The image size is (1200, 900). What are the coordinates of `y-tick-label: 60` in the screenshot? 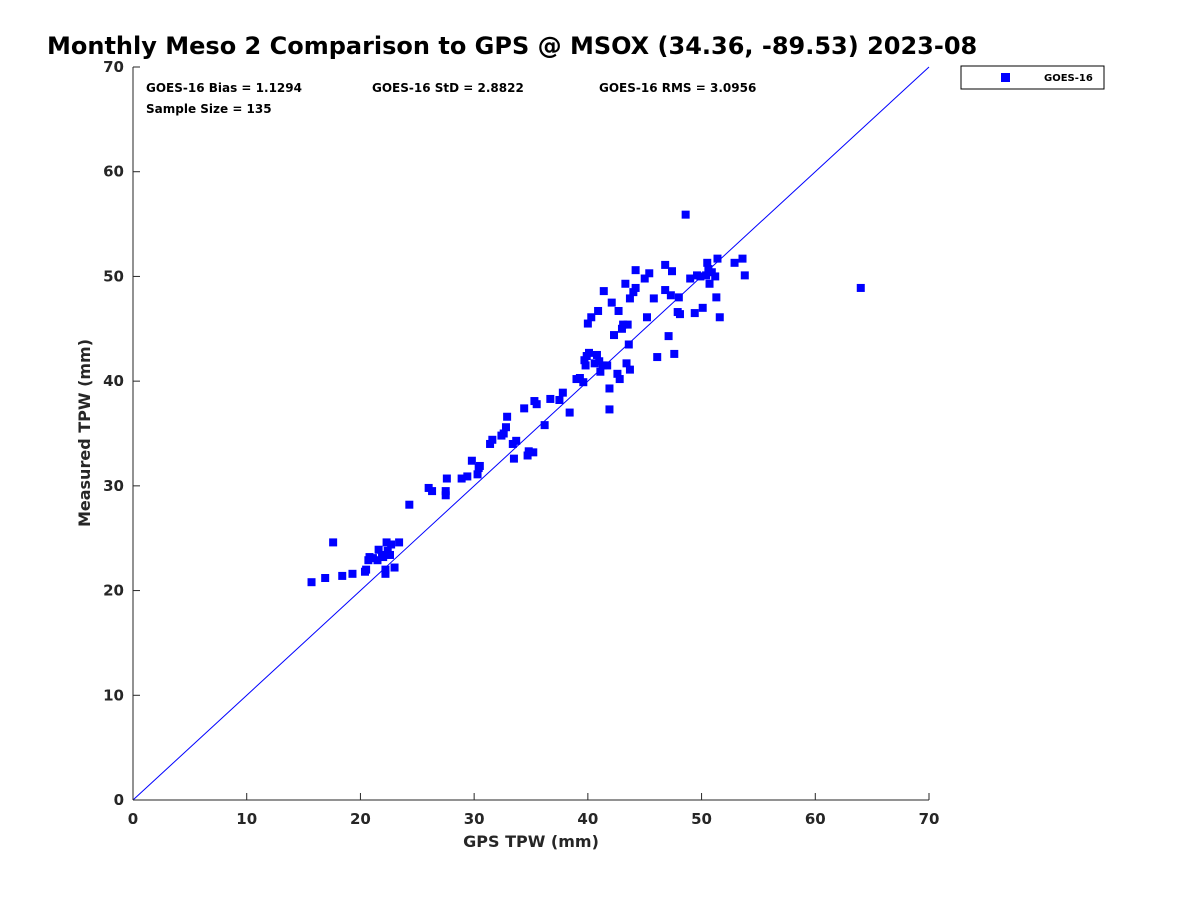 It's located at (113, 172).